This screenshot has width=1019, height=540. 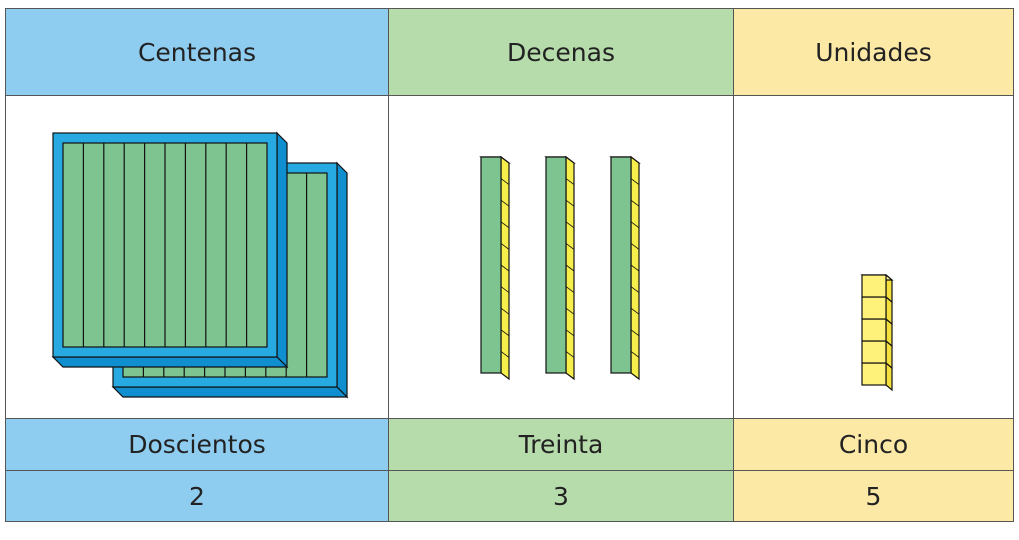 What do you see at coordinates (197, 496) in the screenshot?
I see `digit-cell: 2` at bounding box center [197, 496].